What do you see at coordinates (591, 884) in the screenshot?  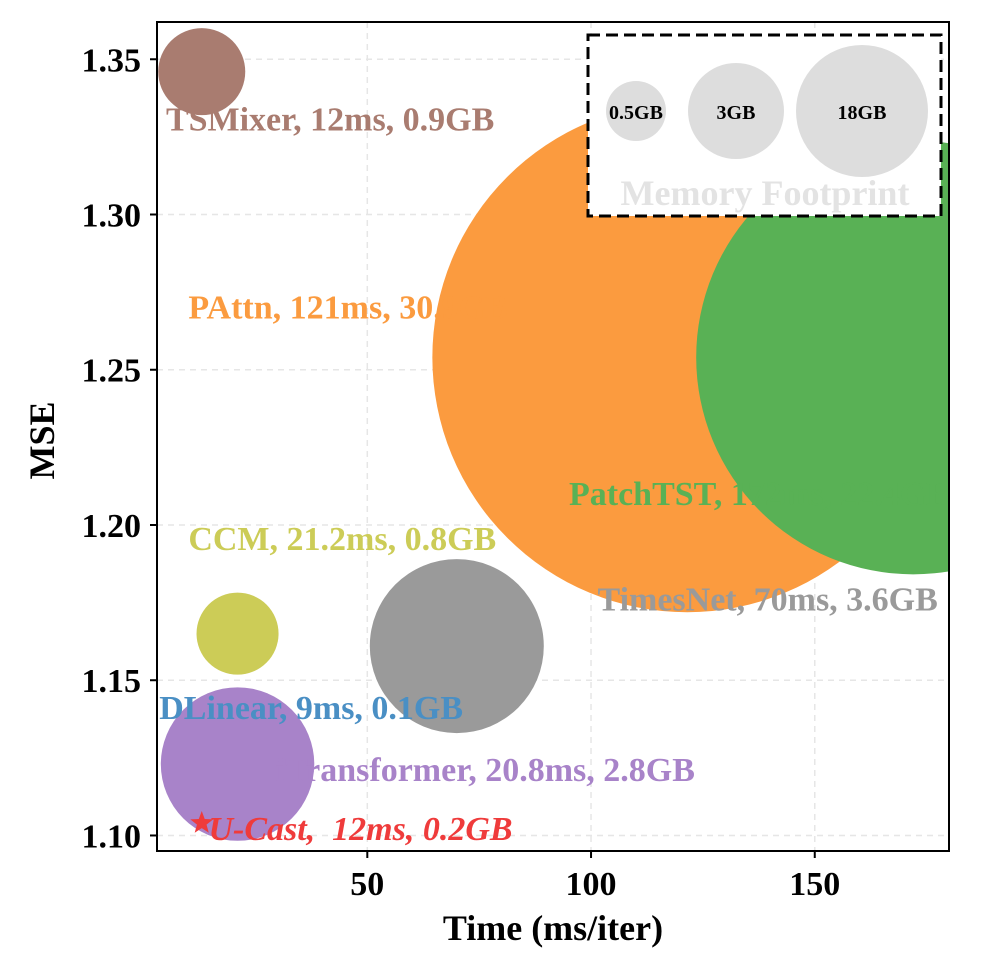 I see `x-tick-label: 100` at bounding box center [591, 884].